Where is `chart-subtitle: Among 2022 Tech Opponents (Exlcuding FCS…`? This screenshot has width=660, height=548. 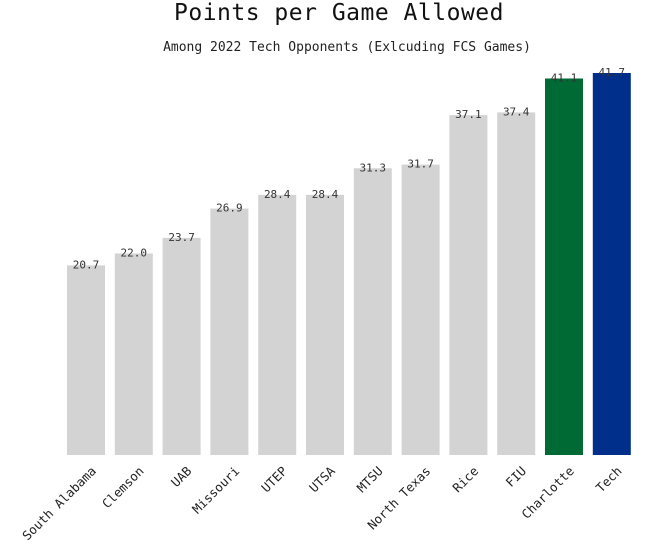 chart-subtitle: Among 2022 Tech Opponents (Exlcuding FCS… is located at coordinates (347, 47).